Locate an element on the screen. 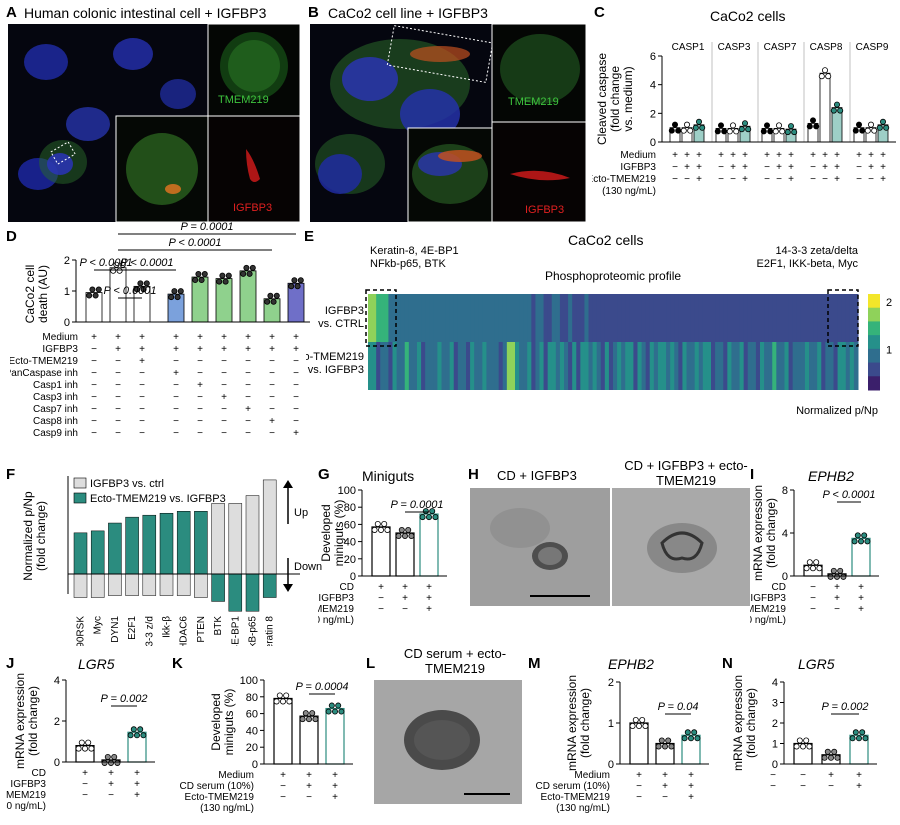 This screenshot has height=825, width=900. m-conc: (130 ng/mL) is located at coordinates (583, 808).